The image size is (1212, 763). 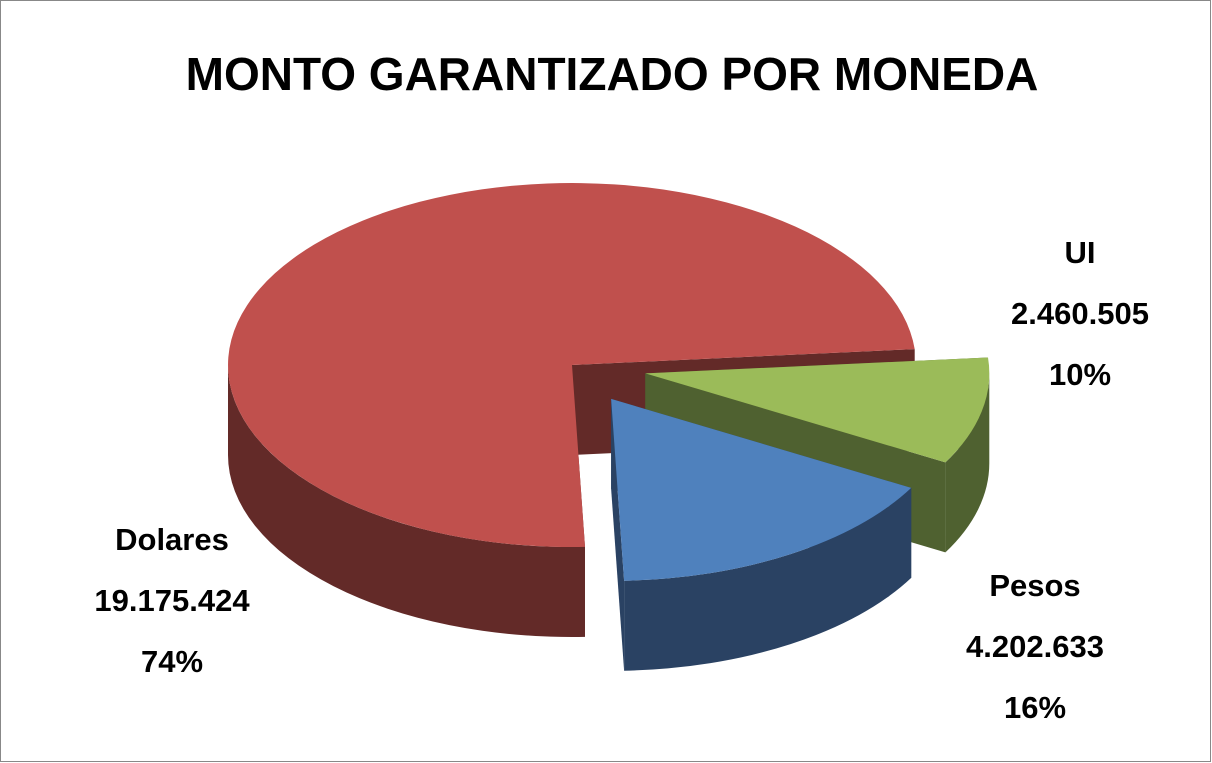 I want to click on data-label: Dolares, so click(x=172, y=539).